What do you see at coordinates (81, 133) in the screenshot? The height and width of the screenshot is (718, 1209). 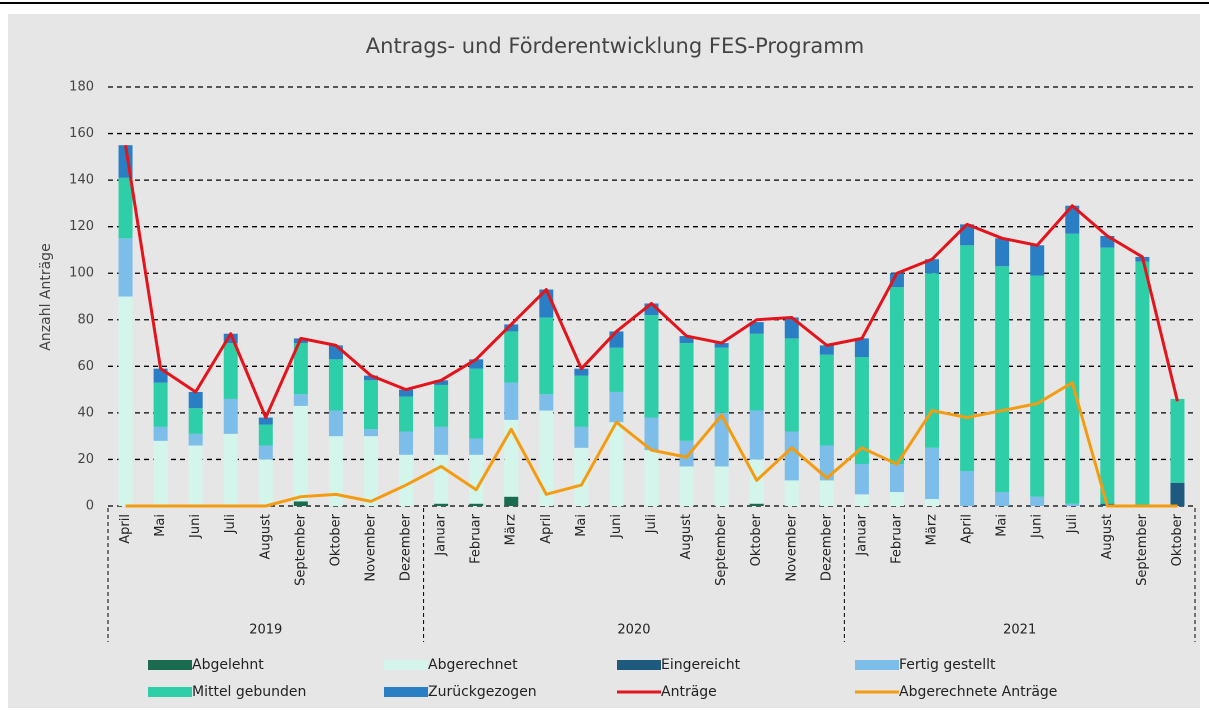 I see `y-tick-label: 160` at bounding box center [81, 133].